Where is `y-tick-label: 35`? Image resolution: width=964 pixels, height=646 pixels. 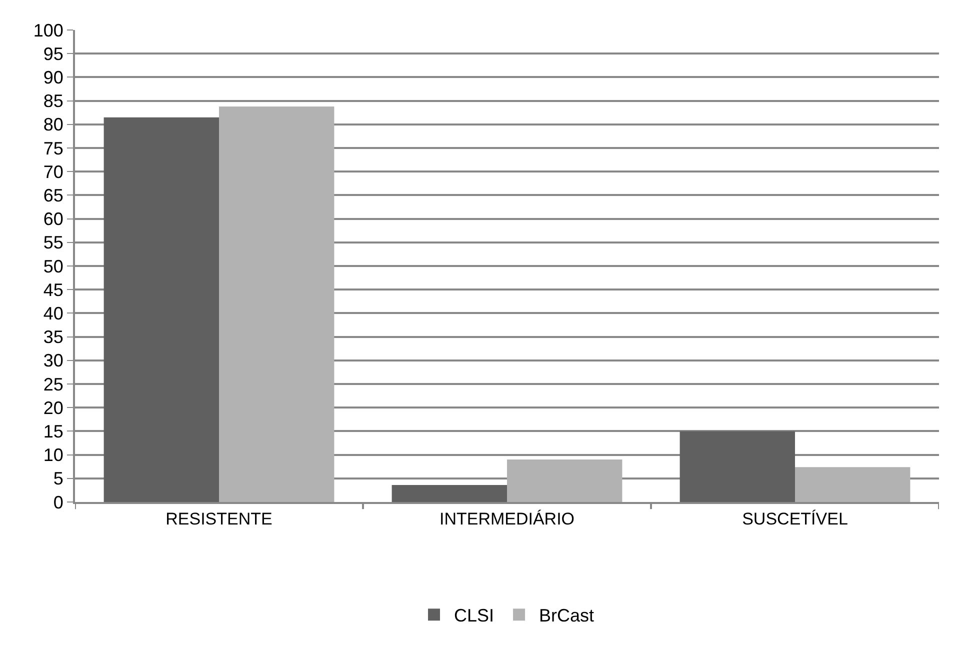 y-tick-label: 35 is located at coordinates (53, 337).